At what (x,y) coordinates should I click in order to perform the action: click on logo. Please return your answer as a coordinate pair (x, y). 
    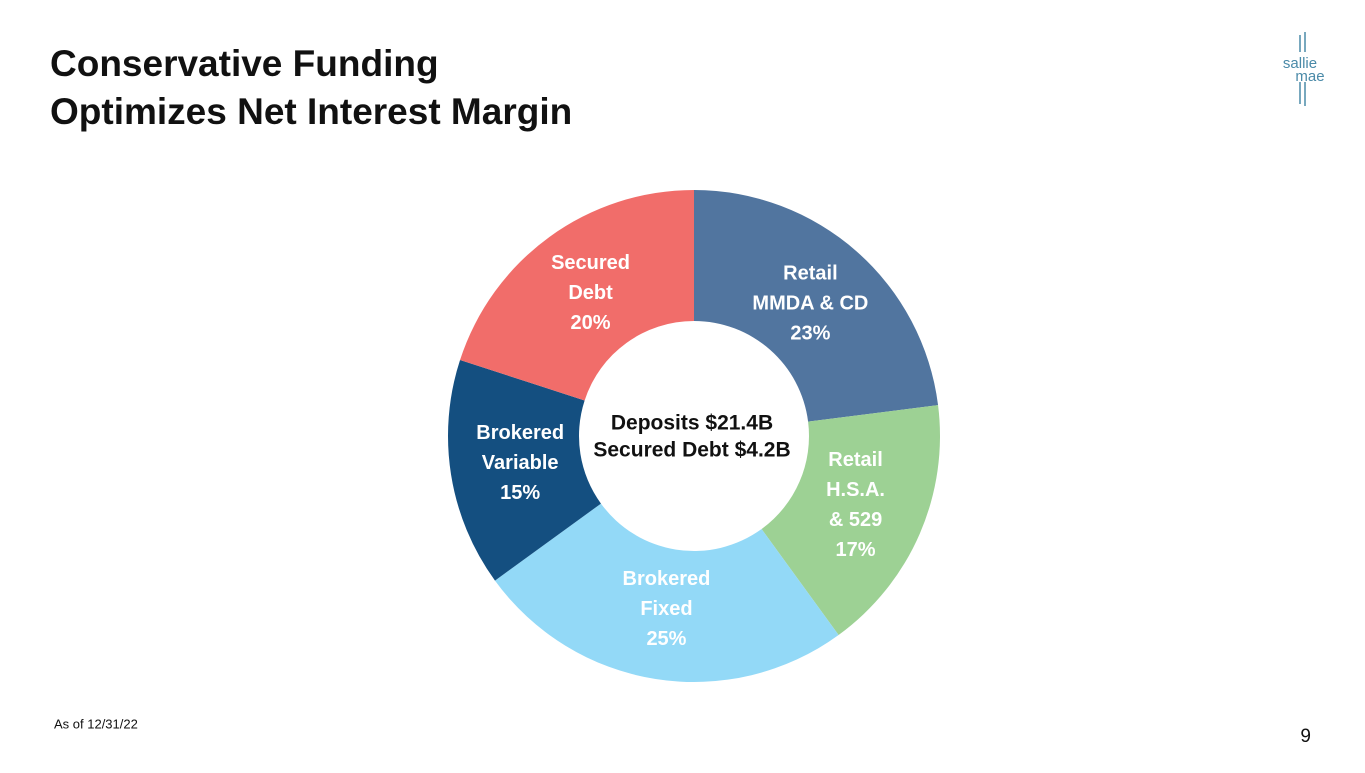
    Looking at the image, I should click on (1302, 69).